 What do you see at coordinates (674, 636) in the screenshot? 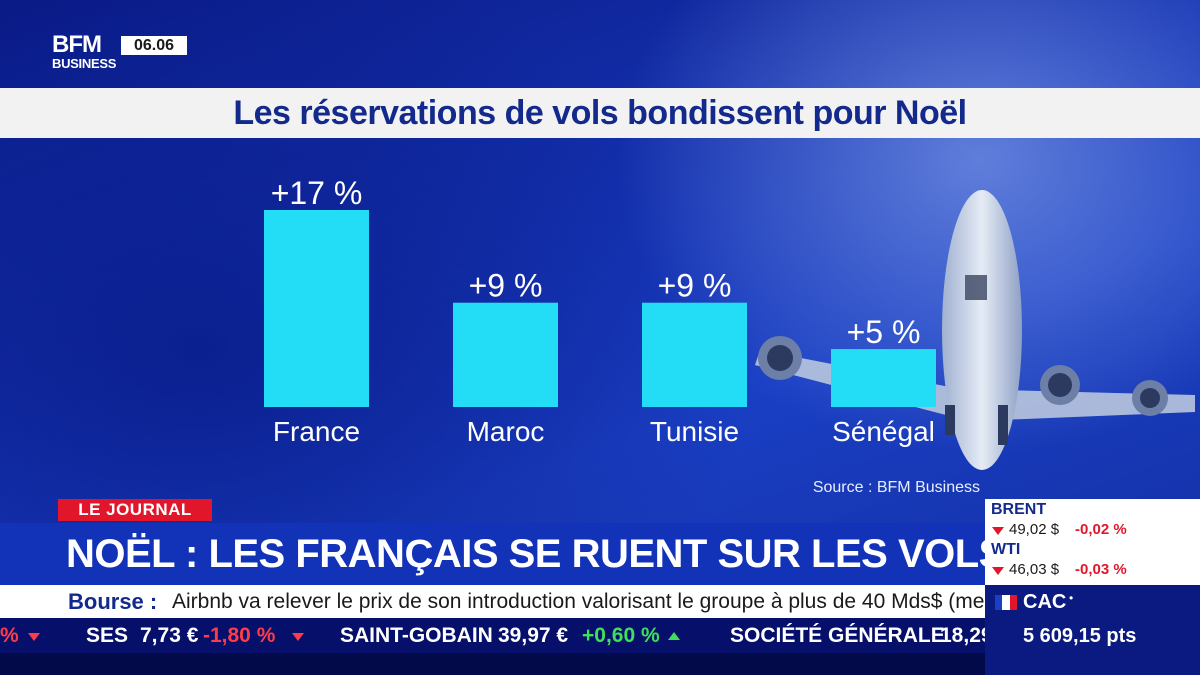
I see `up-arrow-icon` at bounding box center [674, 636].